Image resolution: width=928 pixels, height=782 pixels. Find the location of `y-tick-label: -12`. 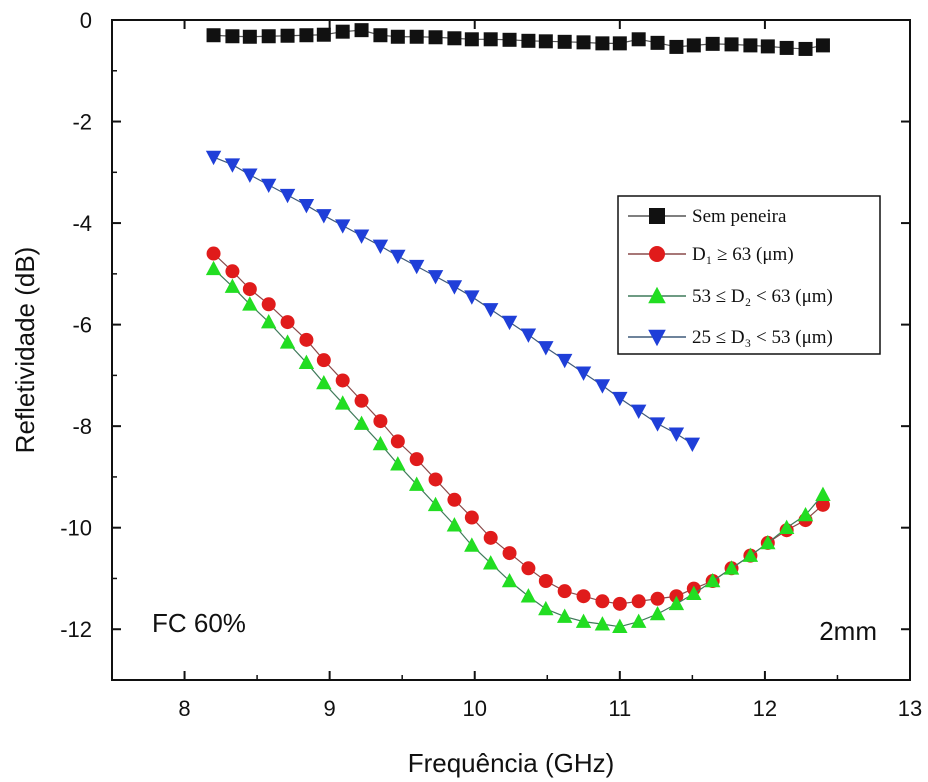

y-tick-label: -12 is located at coordinates (76, 629).